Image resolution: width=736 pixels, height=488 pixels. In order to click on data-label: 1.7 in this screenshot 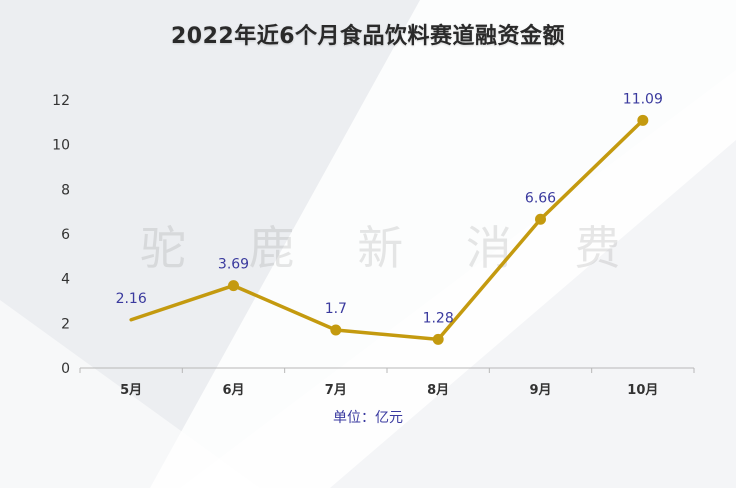, I will do `click(336, 309)`.